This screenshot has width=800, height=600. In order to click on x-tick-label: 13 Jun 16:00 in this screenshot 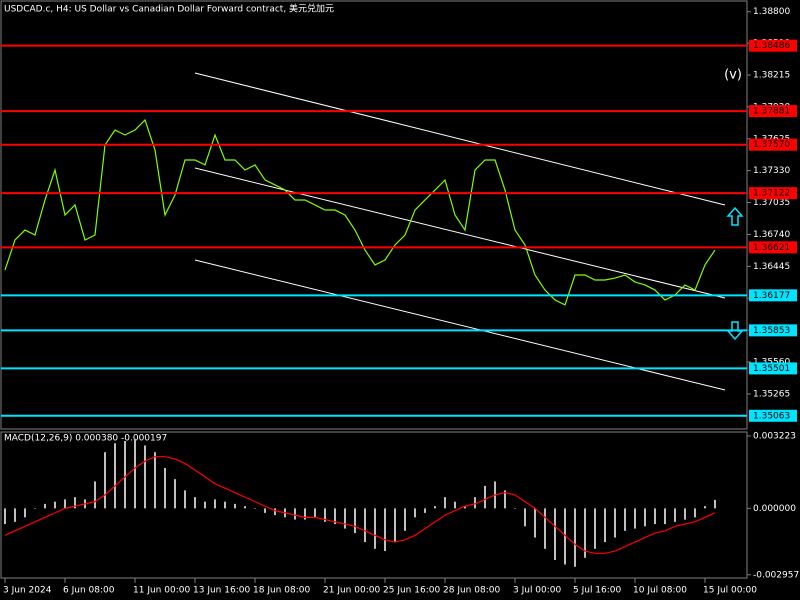, I will do `click(221, 591)`.